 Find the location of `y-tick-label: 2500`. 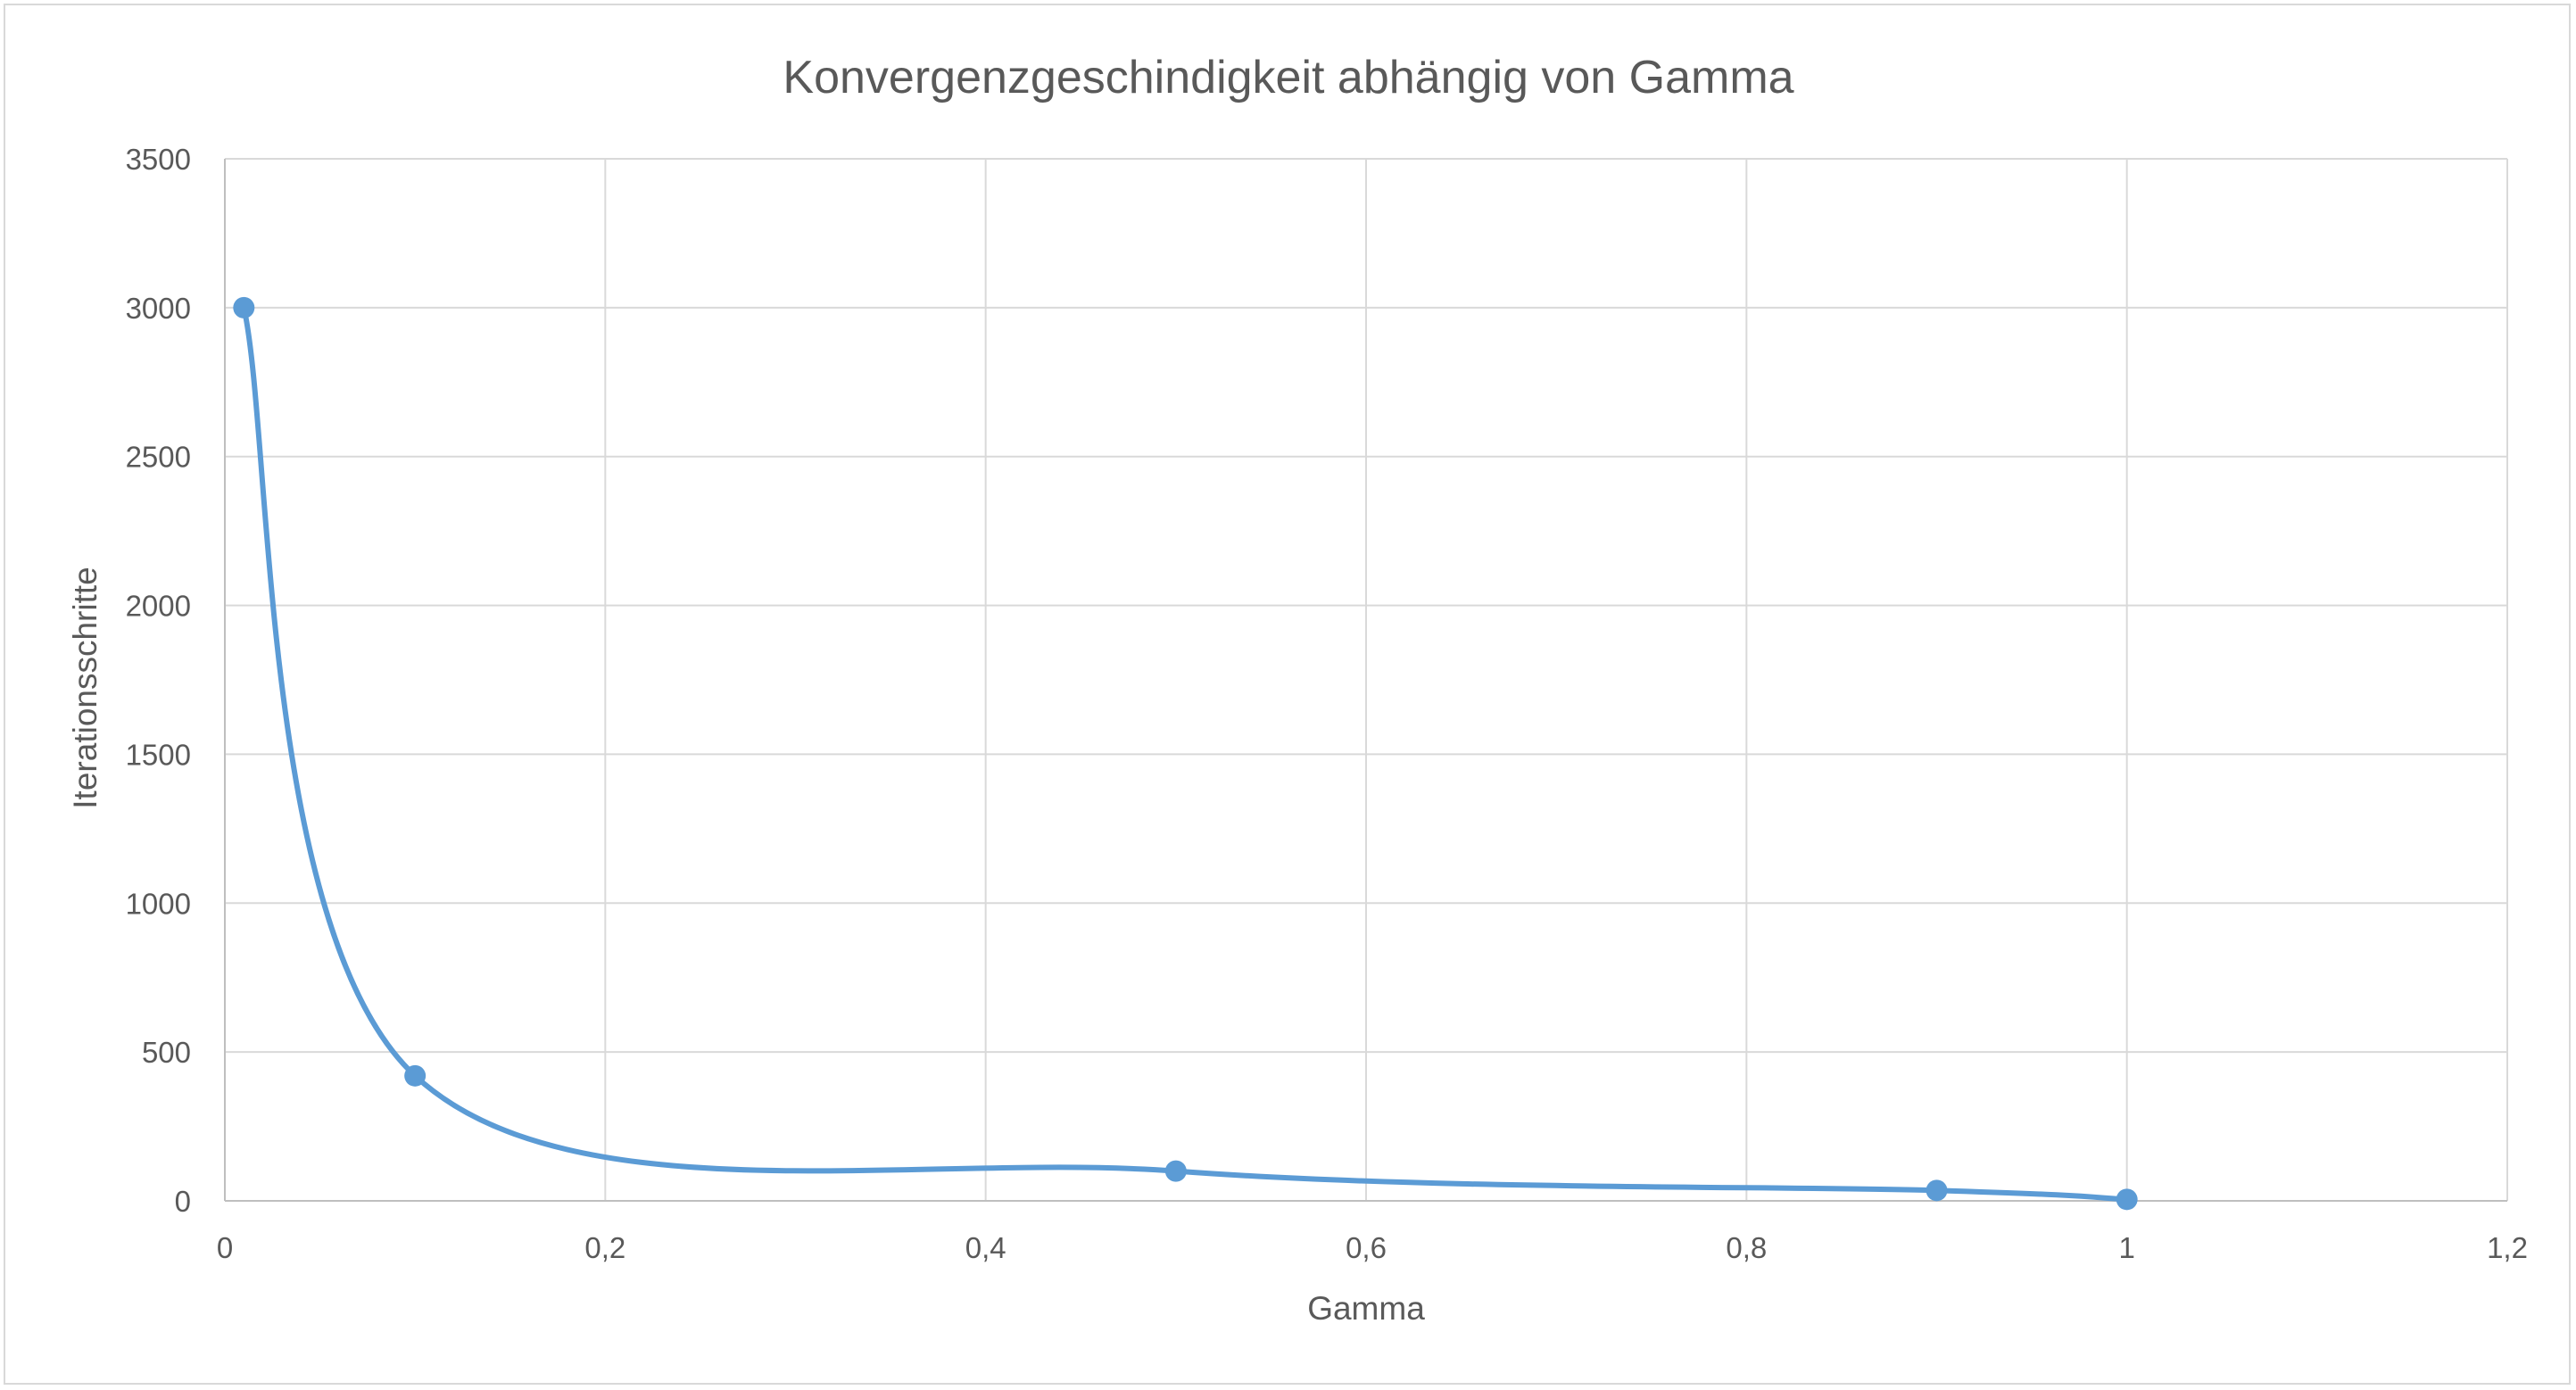

y-tick-label: 2500 is located at coordinates (158, 457).